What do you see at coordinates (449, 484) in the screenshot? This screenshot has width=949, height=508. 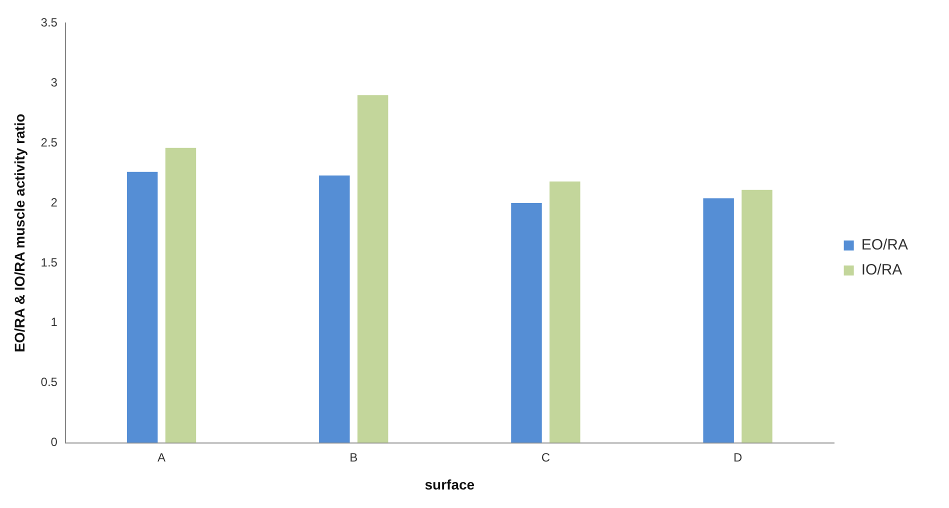 I see `x-axis-title: surface` at bounding box center [449, 484].